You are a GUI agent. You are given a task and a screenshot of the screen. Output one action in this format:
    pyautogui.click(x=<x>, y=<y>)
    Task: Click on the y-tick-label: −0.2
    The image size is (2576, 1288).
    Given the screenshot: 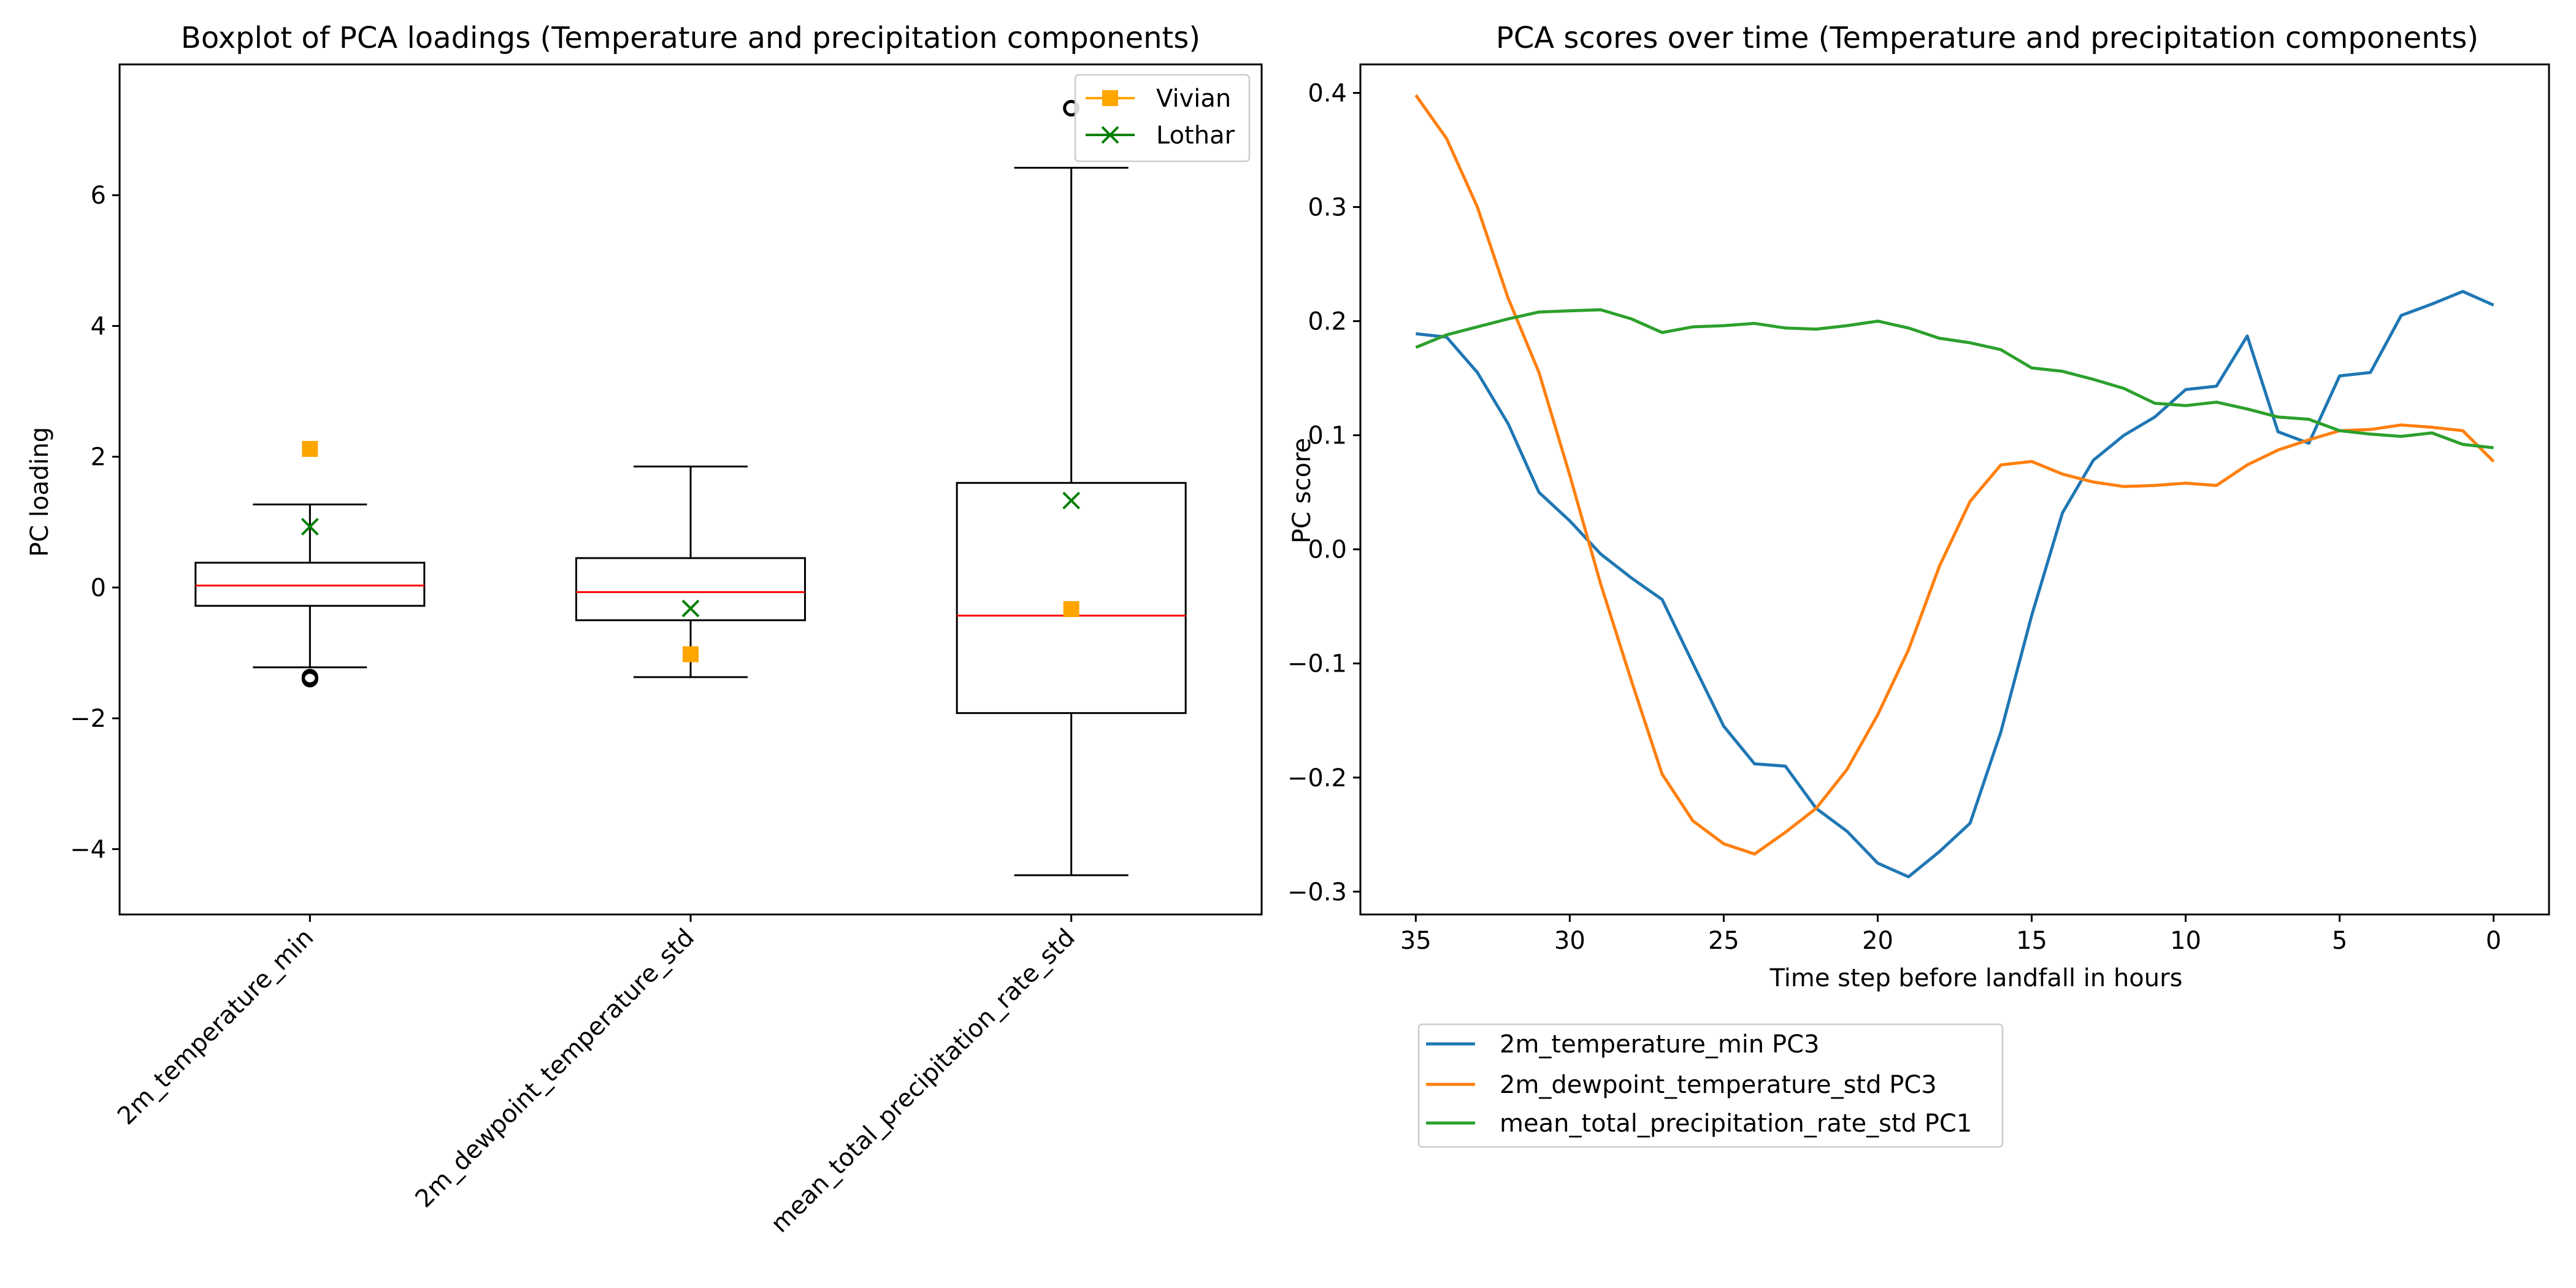 What is the action you would take?
    pyautogui.click(x=1317, y=778)
    